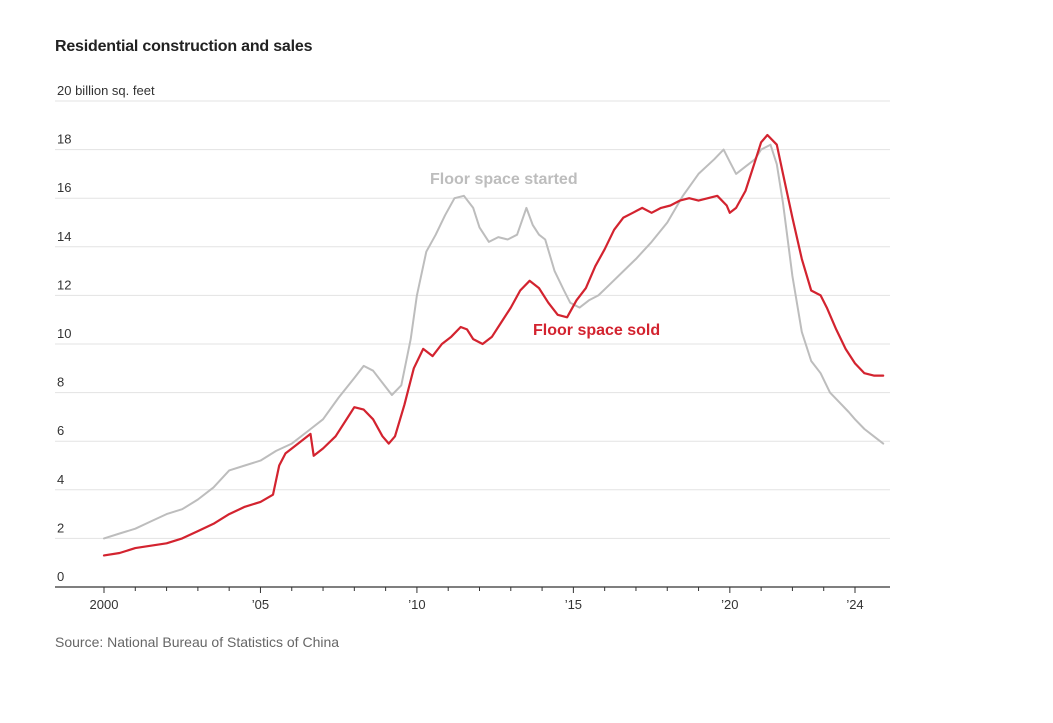  What do you see at coordinates (729, 604) in the screenshot?
I see `x-tick-label: ’20` at bounding box center [729, 604].